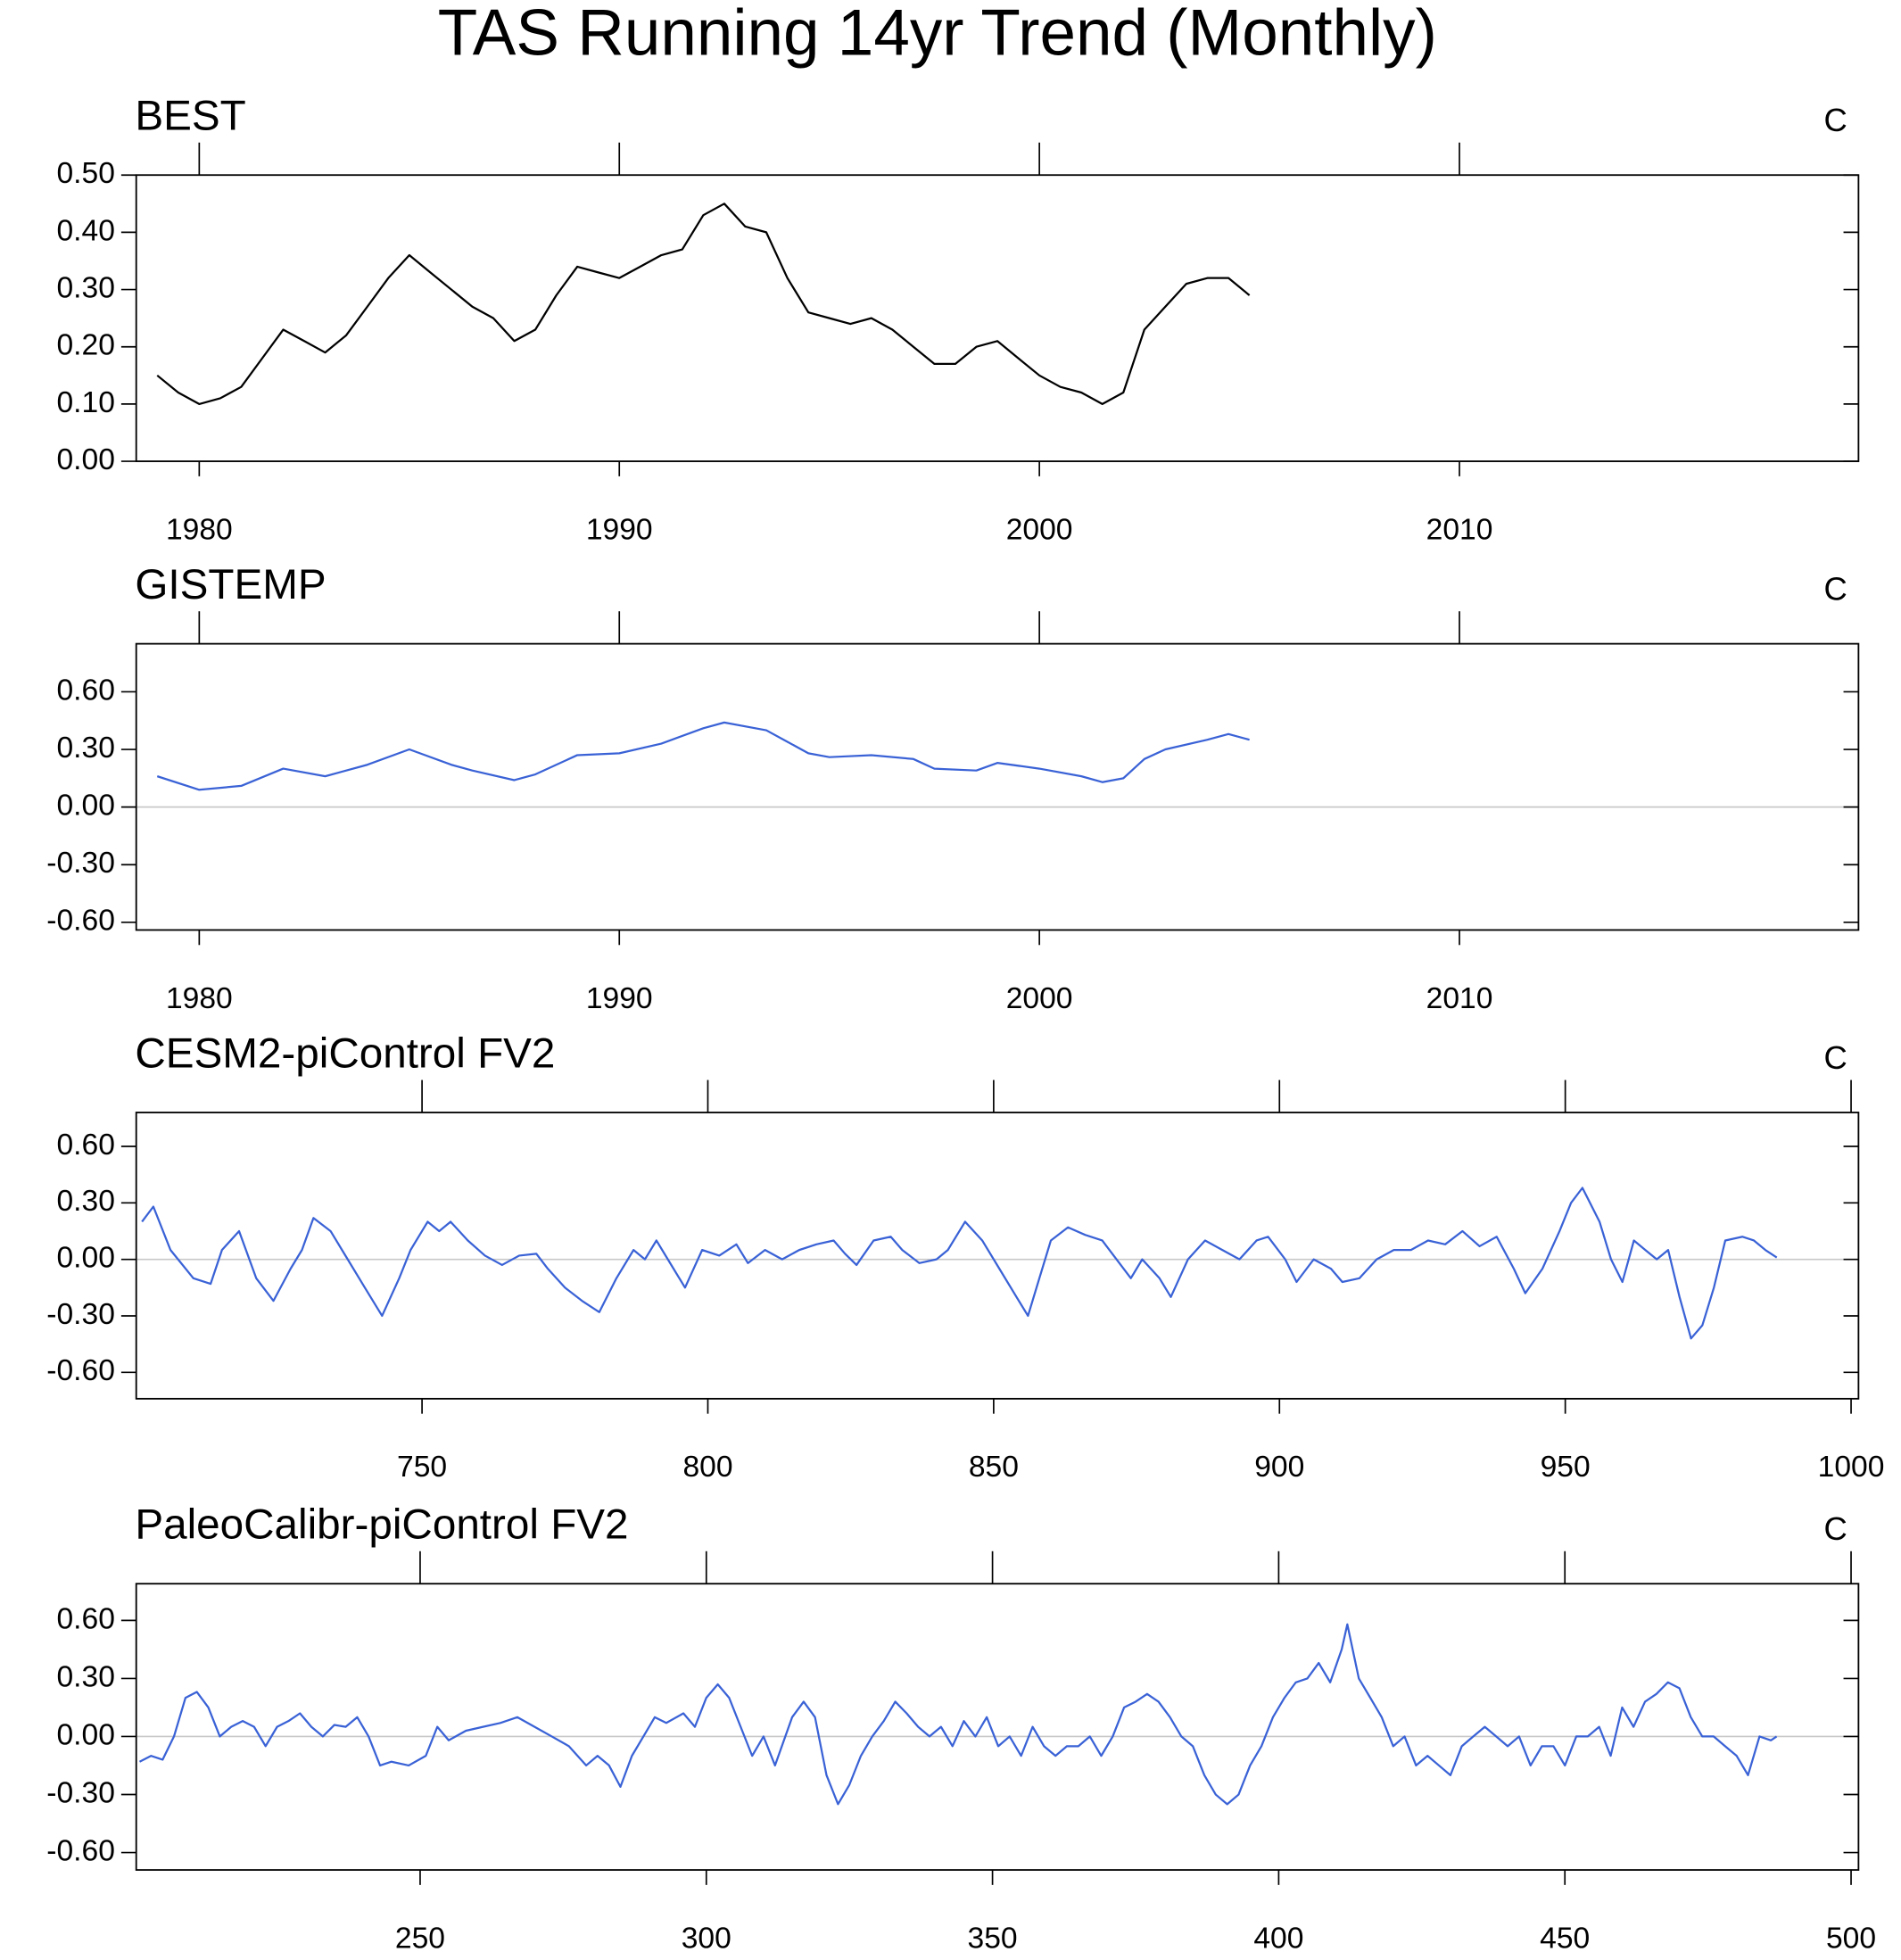  I want to click on y-tick-label: 0.10, so click(85, 402).